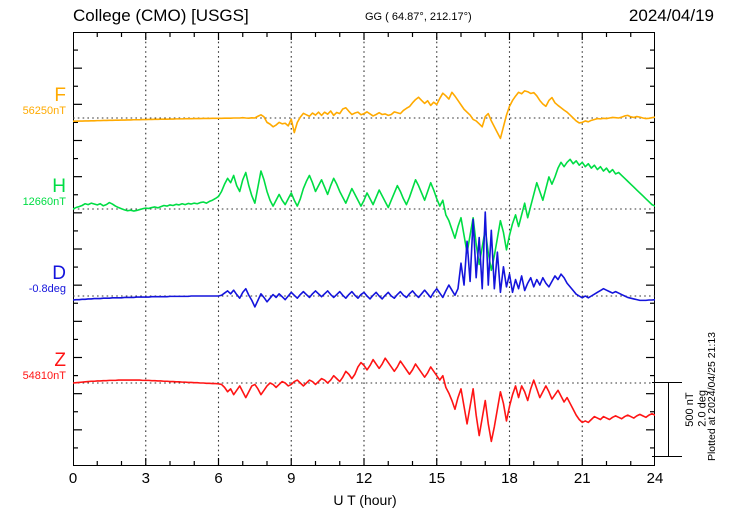 The image size is (730, 520). I want to click on x-tick-0: 0, so click(73, 478).